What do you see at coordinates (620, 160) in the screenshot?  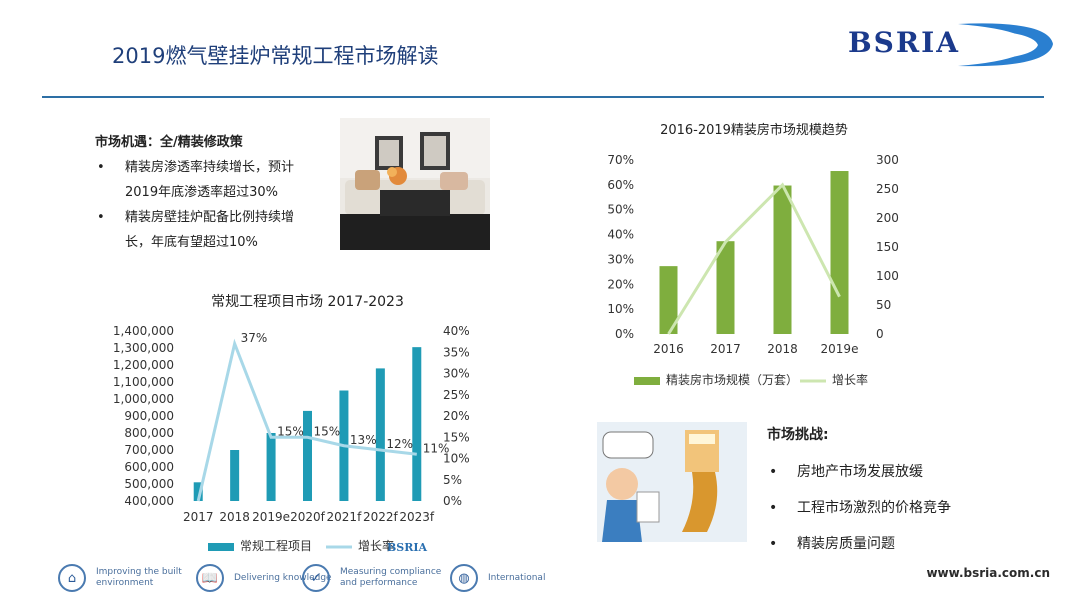 I see `y-left-tick-label: 70%` at bounding box center [620, 160].